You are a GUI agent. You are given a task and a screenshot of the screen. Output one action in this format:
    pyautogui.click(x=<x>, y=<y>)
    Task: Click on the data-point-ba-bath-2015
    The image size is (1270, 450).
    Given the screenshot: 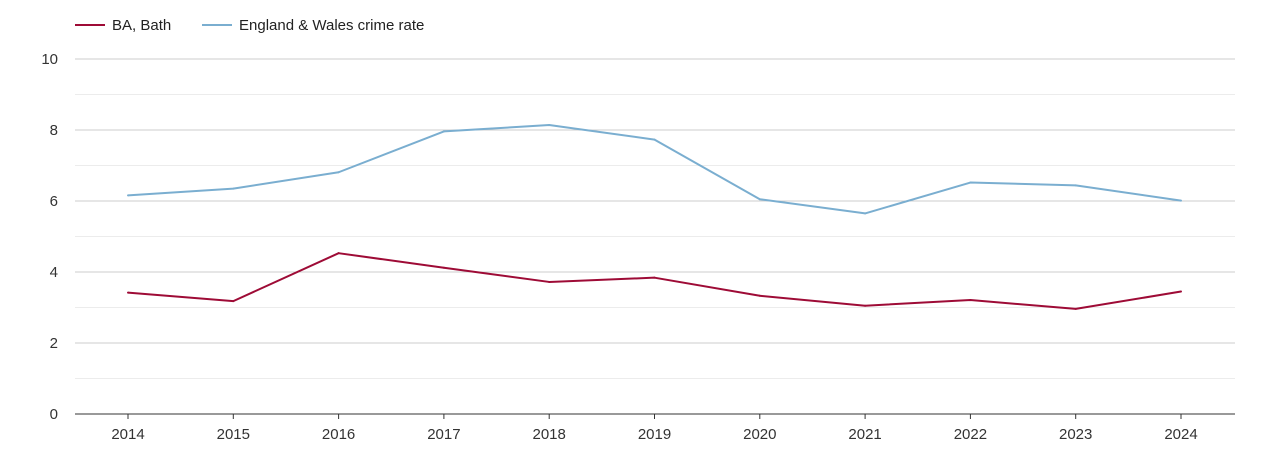 What is the action you would take?
    pyautogui.click(x=233, y=301)
    